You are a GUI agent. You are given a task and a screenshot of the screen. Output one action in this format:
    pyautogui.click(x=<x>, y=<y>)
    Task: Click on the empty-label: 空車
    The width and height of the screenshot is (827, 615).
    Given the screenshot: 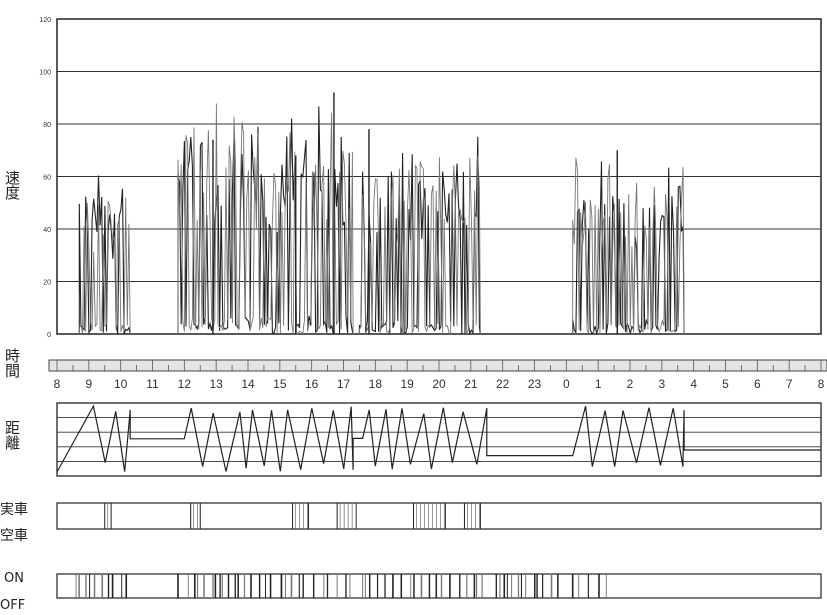 What is the action you would take?
    pyautogui.click(x=14, y=535)
    